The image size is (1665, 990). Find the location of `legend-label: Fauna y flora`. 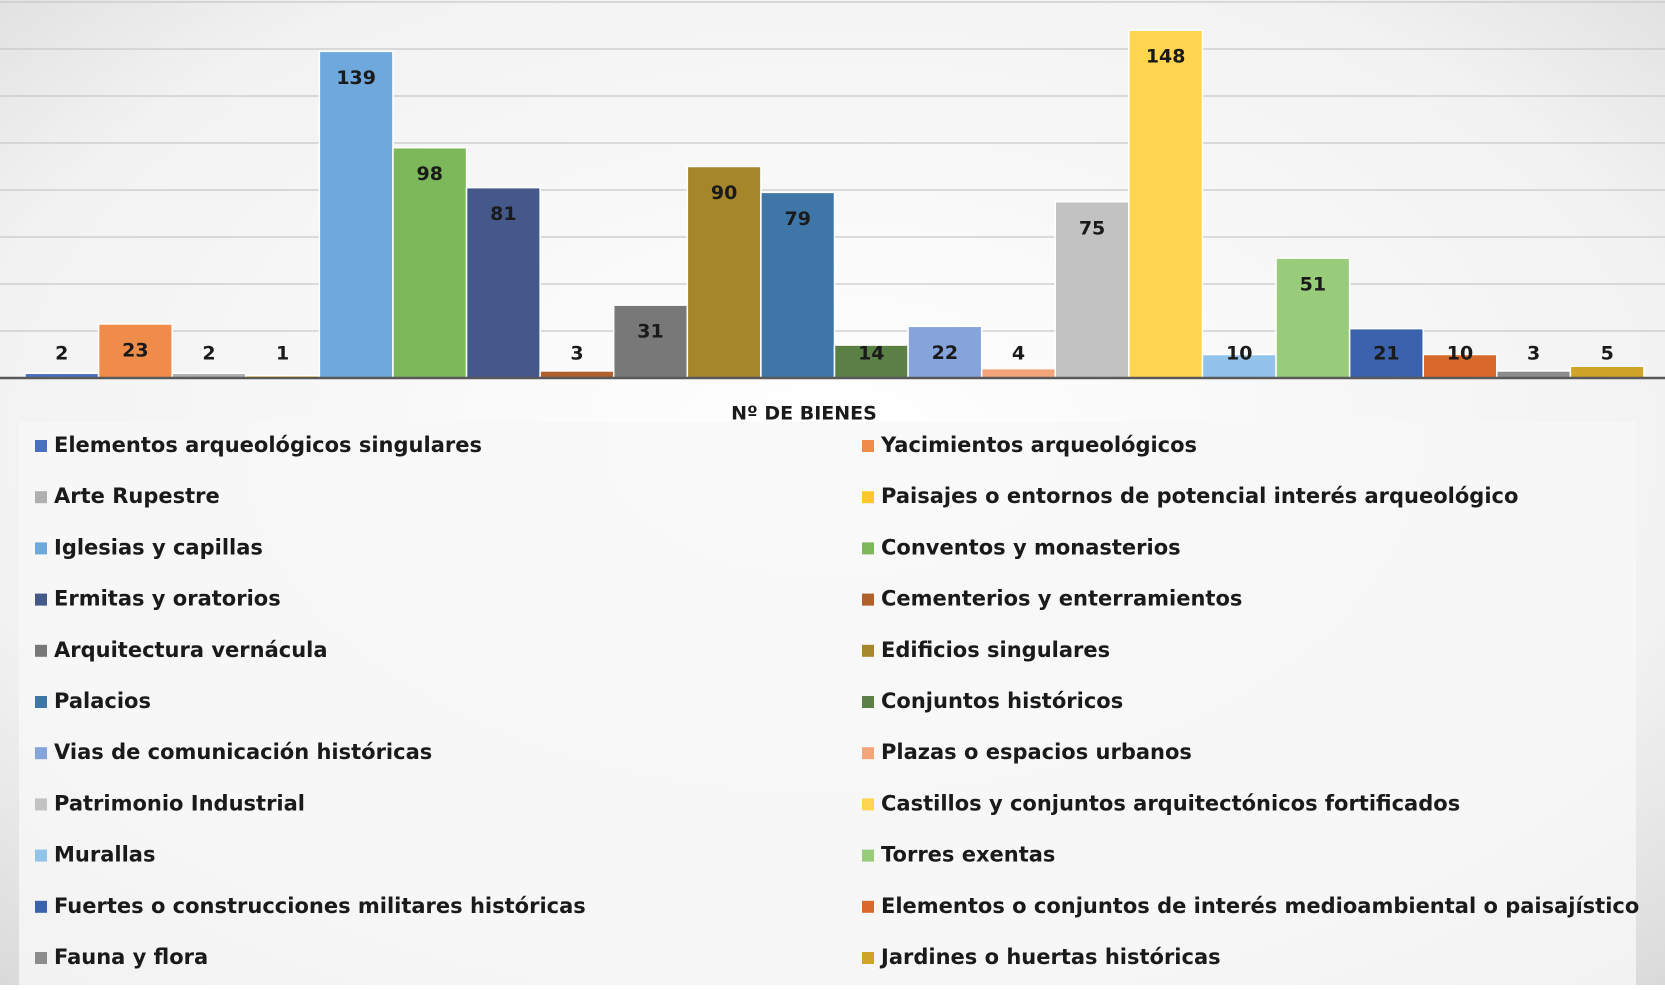

legend-label: Fauna y flora is located at coordinates (131, 957).